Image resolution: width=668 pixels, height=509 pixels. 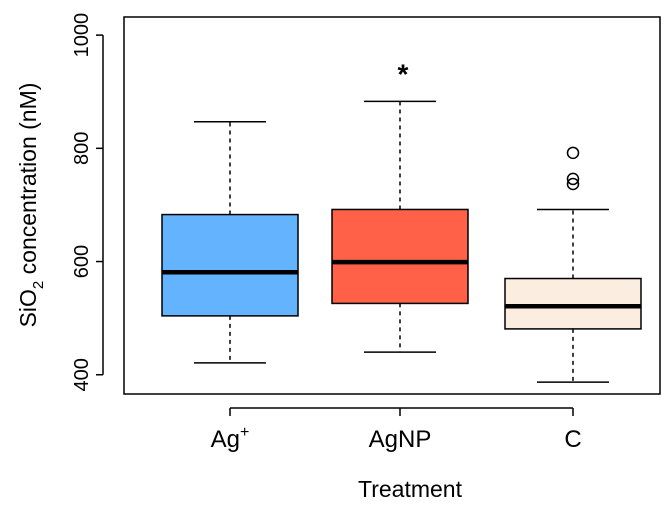 I want to click on box-3-iqr-box, so click(x=573, y=303).